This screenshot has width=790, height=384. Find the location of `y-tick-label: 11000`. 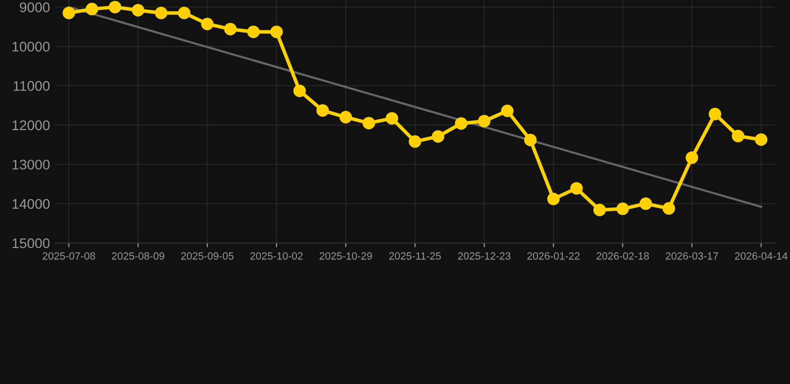

y-tick-label: 11000 is located at coordinates (32, 86).